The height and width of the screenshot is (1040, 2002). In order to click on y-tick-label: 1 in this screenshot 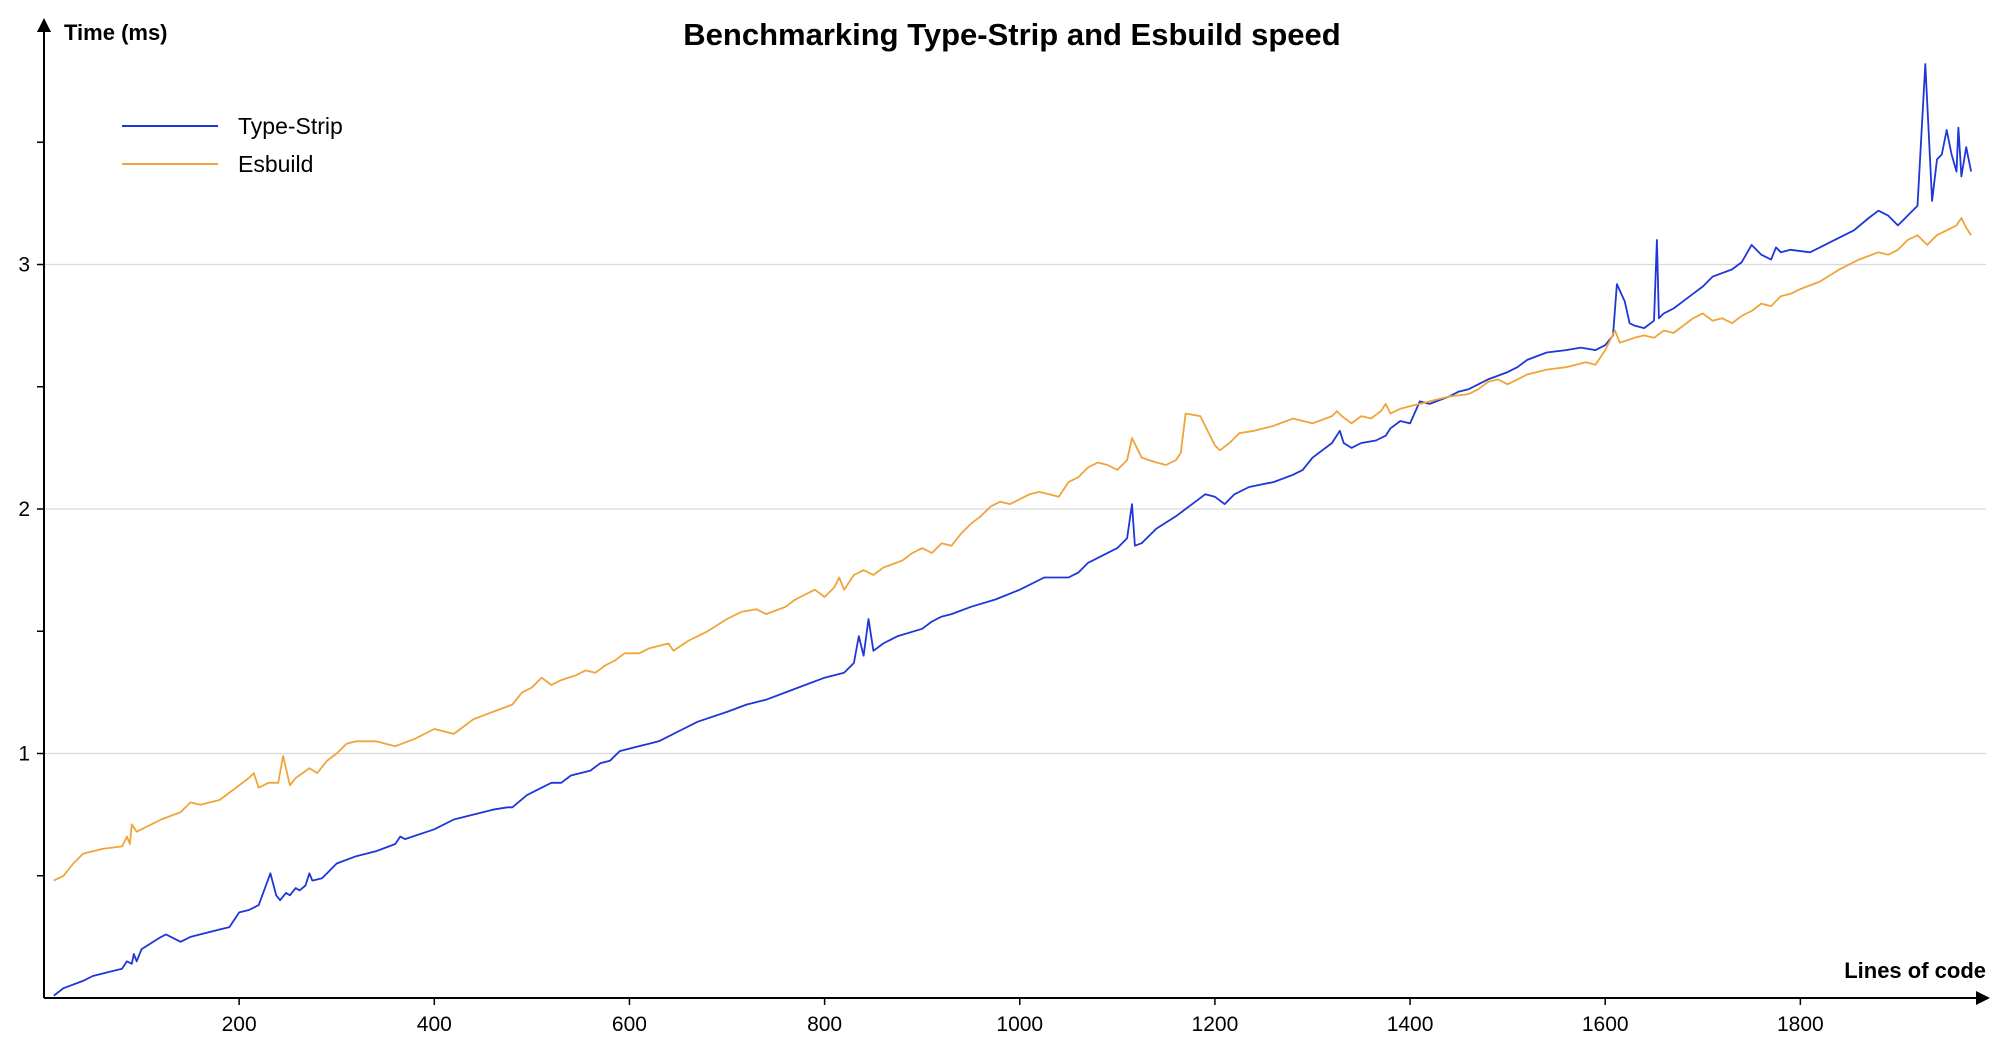, I will do `click(24, 754)`.